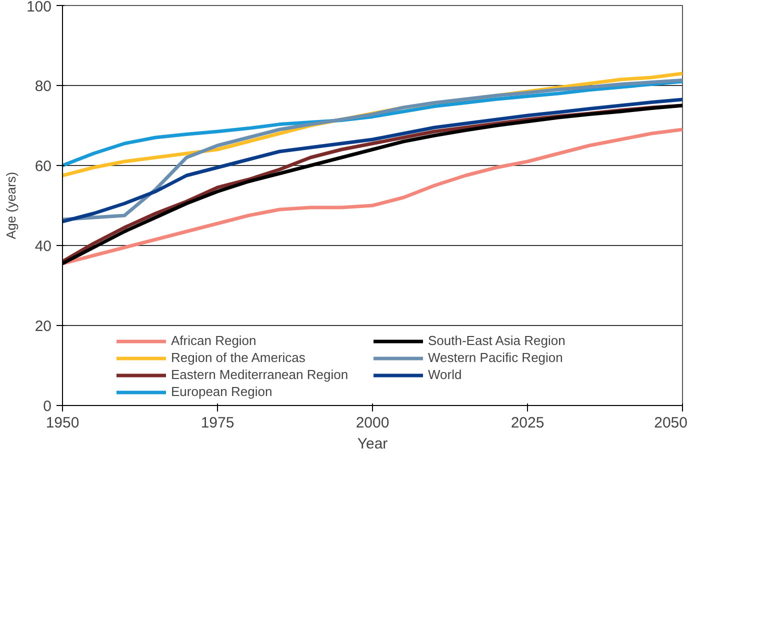 This screenshot has height=632, width=757. What do you see at coordinates (43, 246) in the screenshot?
I see `y-tick-label: 40` at bounding box center [43, 246].